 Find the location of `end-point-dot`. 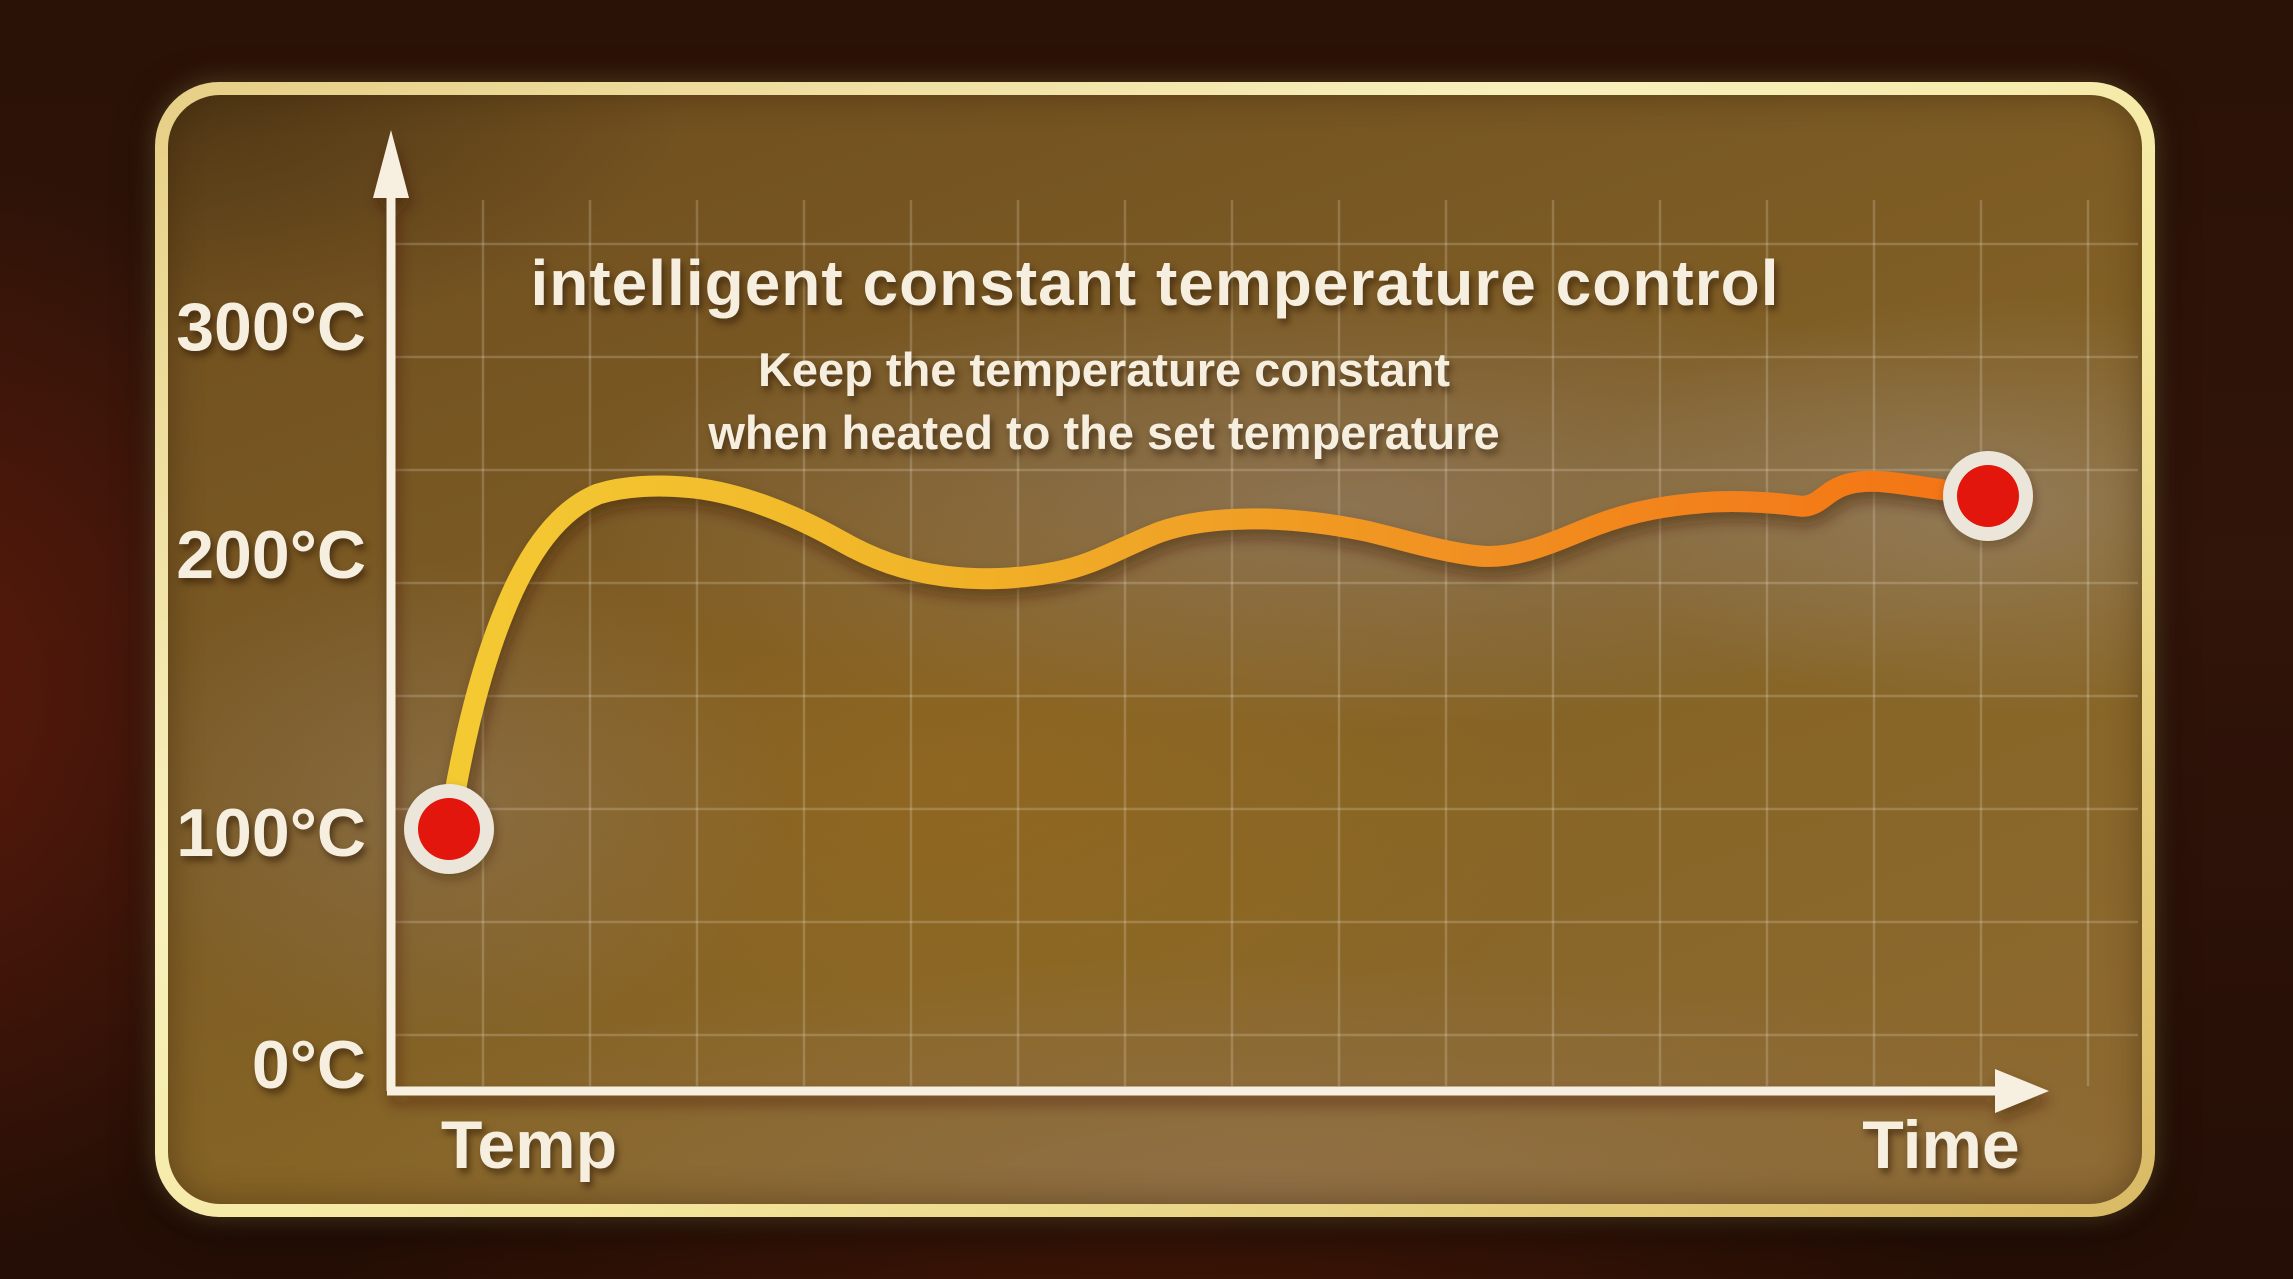

end-point-dot is located at coordinates (1988, 496).